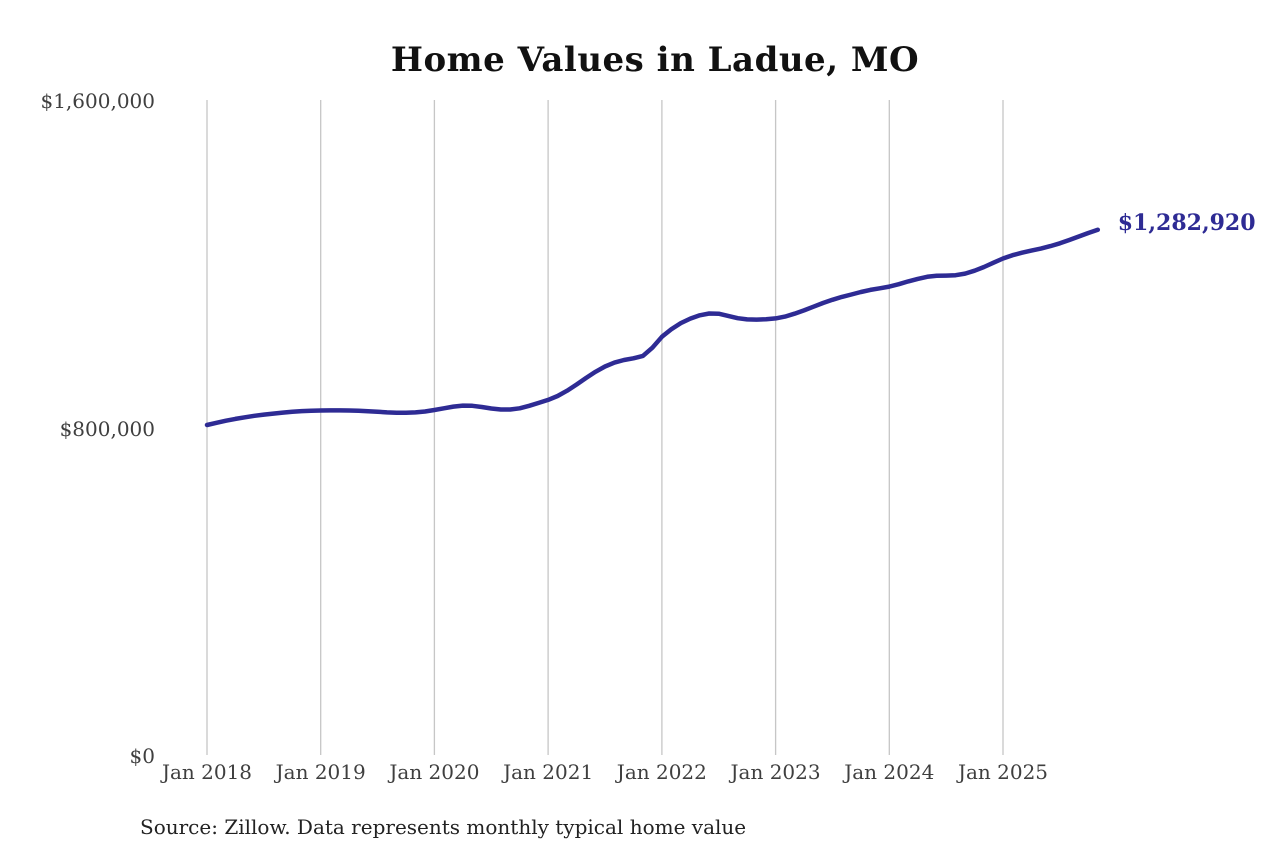 This screenshot has height=853, width=1280. What do you see at coordinates (434, 772) in the screenshot?
I see `x-tick-label: Jan 2020` at bounding box center [434, 772].